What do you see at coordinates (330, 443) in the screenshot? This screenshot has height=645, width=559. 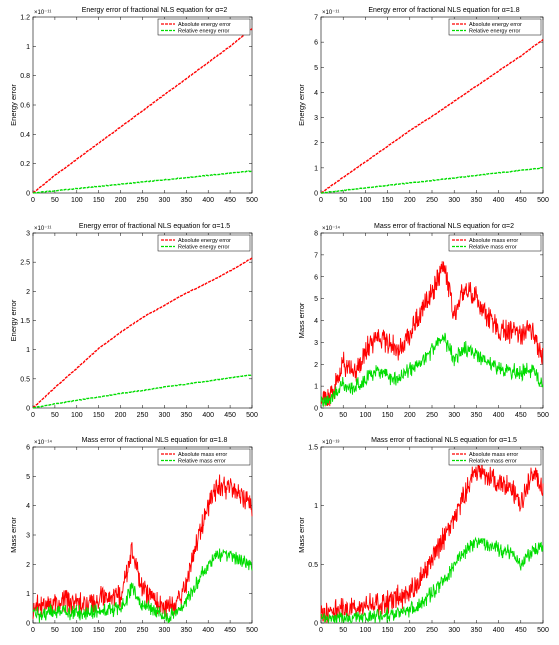 I see `axis-multiplier: ×10⁻¹³` at bounding box center [330, 443].